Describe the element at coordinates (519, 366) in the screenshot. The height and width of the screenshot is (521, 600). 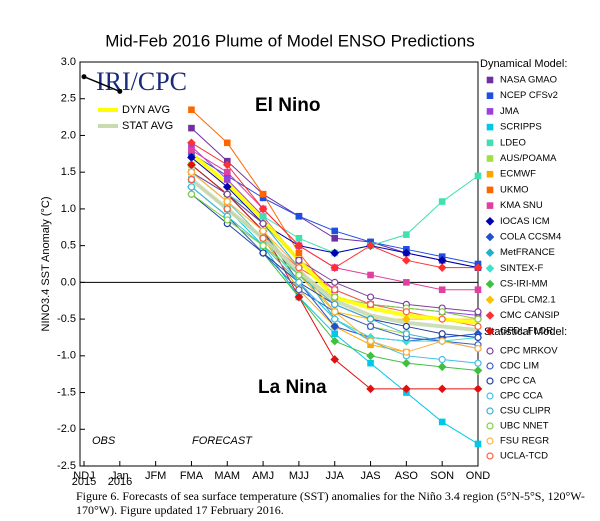
I see `legend-label: CDC LIM` at that location.